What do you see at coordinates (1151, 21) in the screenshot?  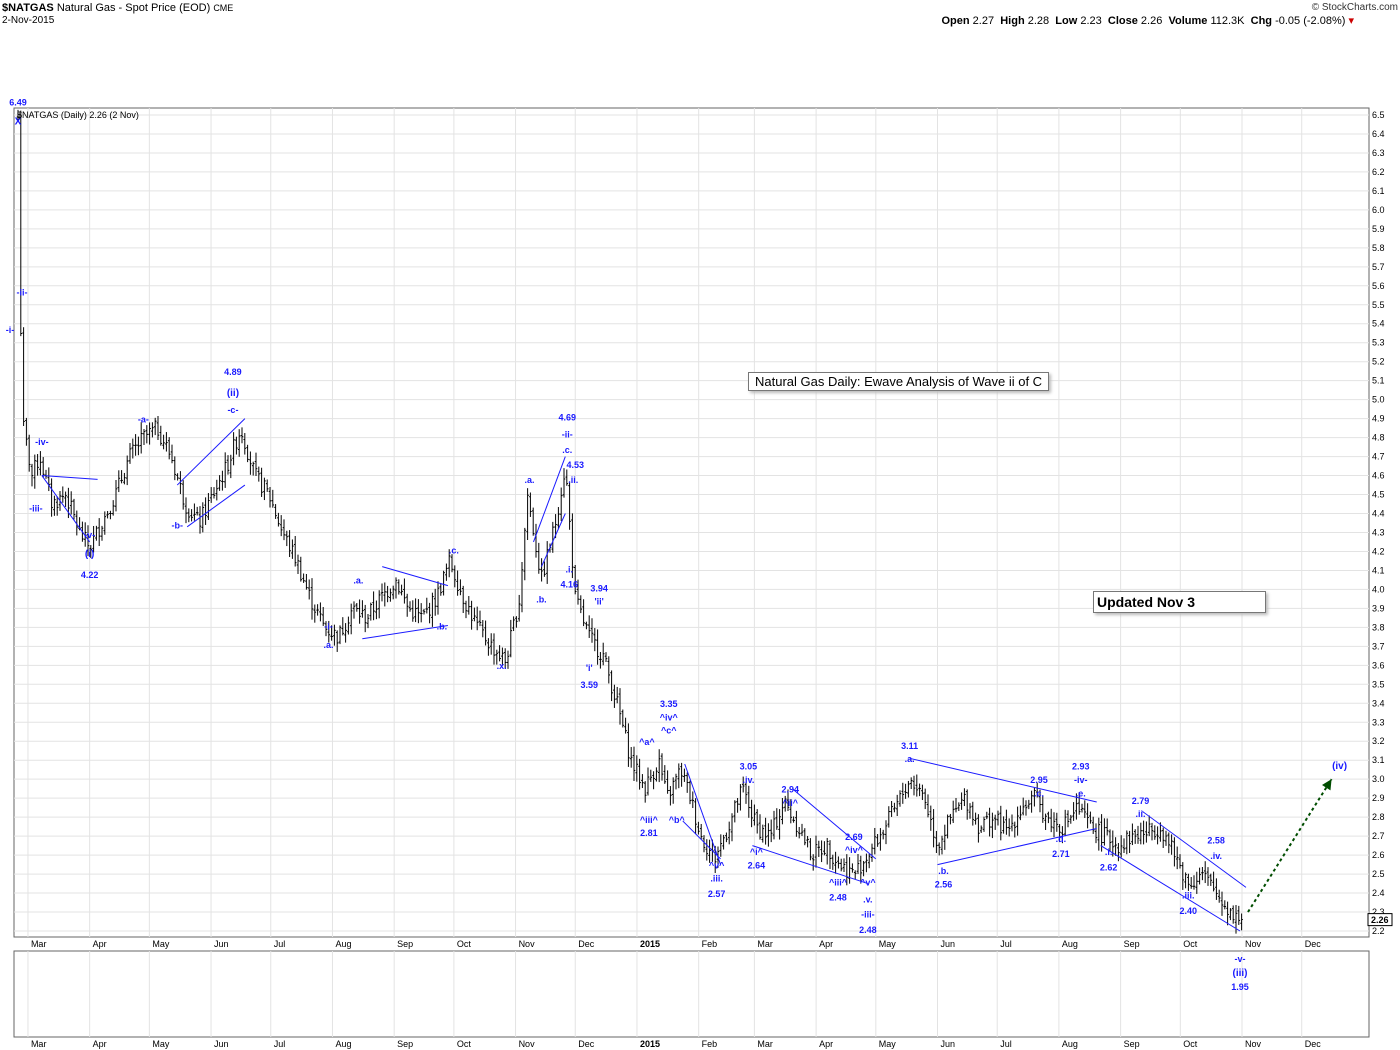 I see `close-value: 2.26` at bounding box center [1151, 21].